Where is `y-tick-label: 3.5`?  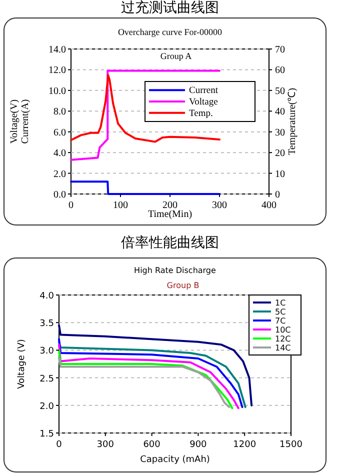
y-tick-label: 3.5 is located at coordinates (47, 324).